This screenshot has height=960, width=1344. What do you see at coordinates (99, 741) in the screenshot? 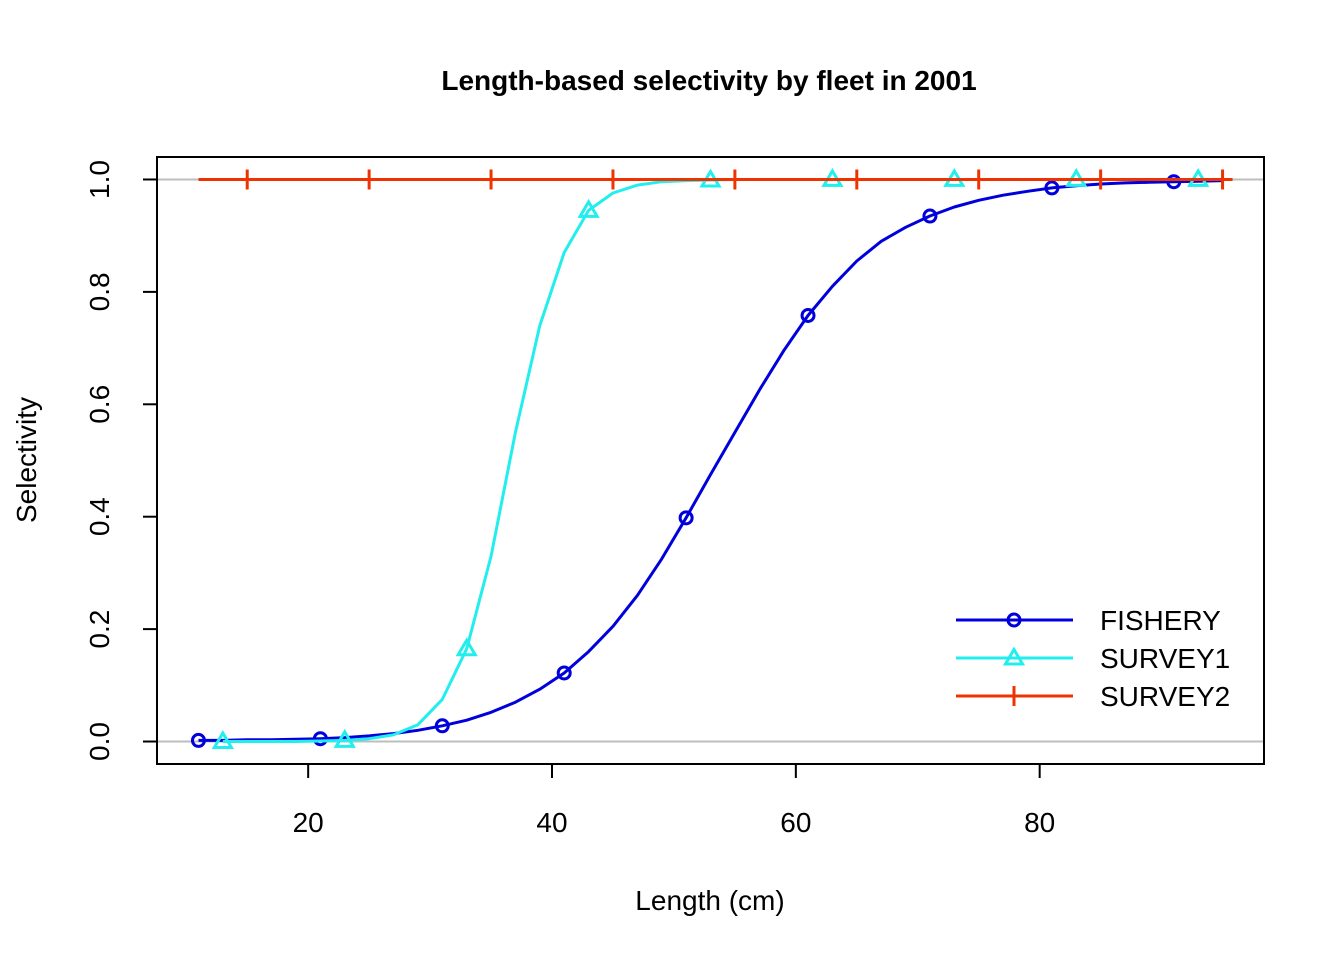
I see `y-tick-label: 0.0` at bounding box center [99, 741].